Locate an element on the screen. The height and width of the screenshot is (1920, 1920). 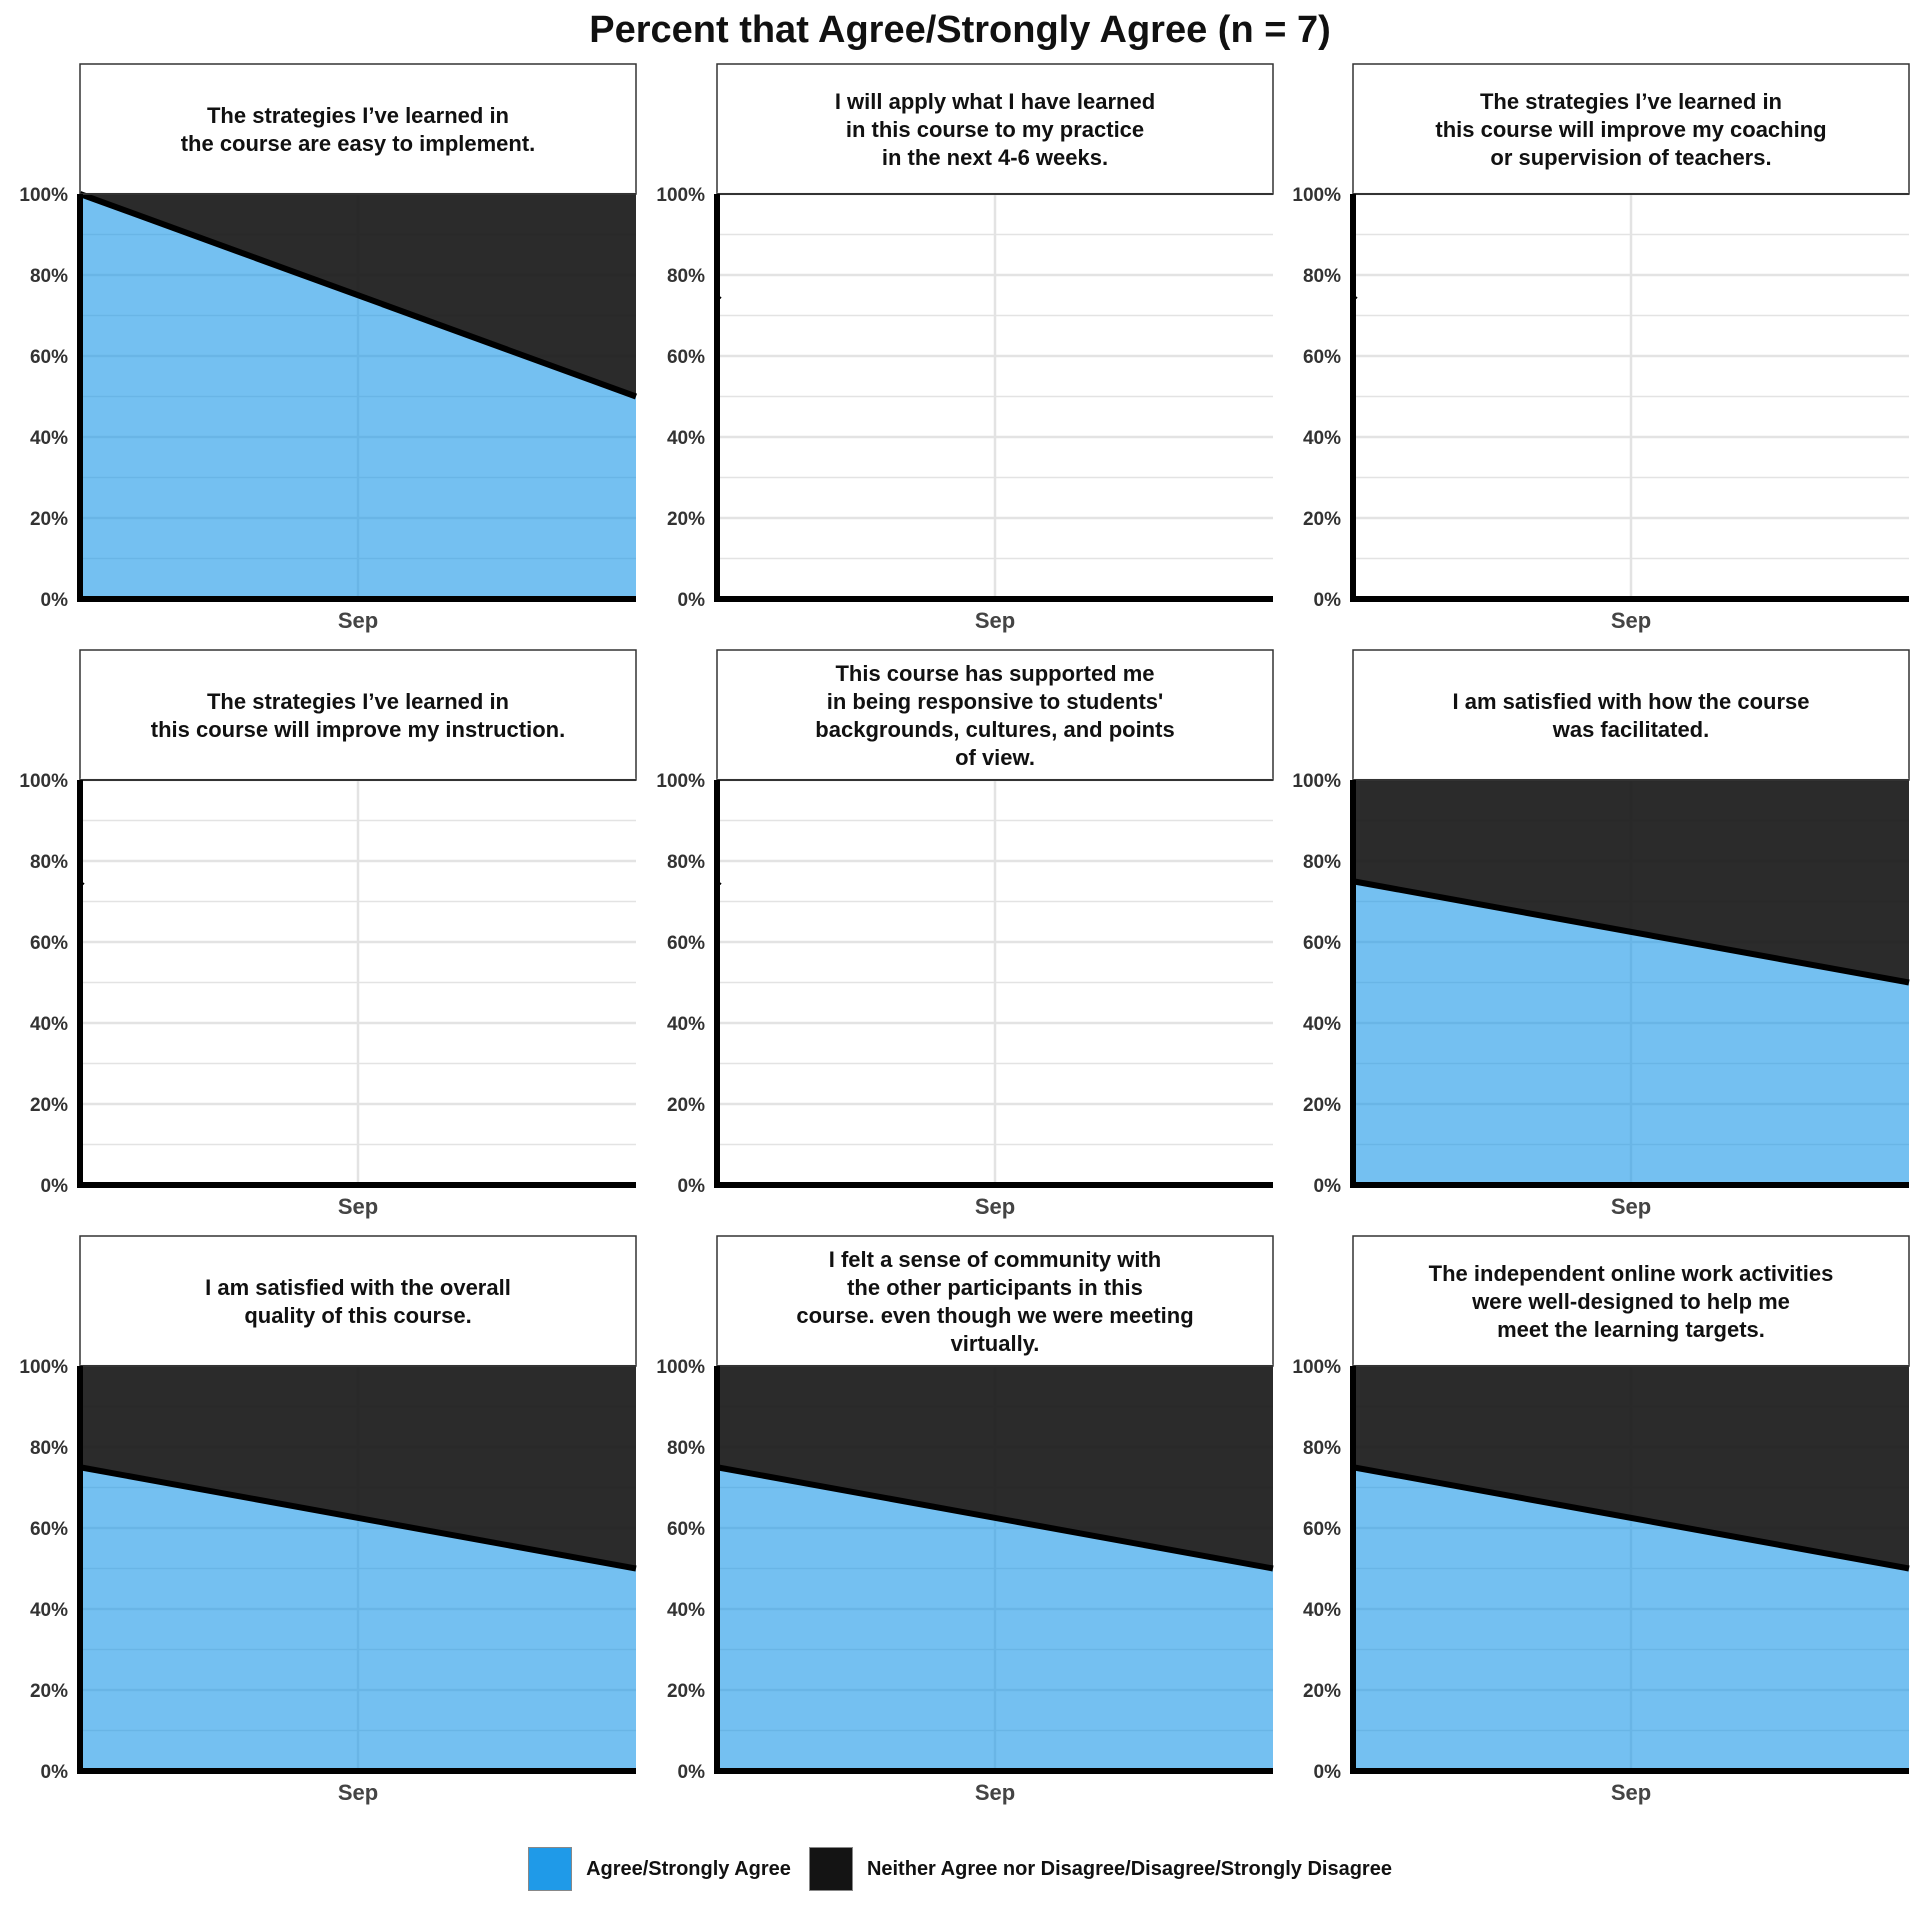
panel-title-line: I am satisfied with how the course is located at coordinates (1631, 701).